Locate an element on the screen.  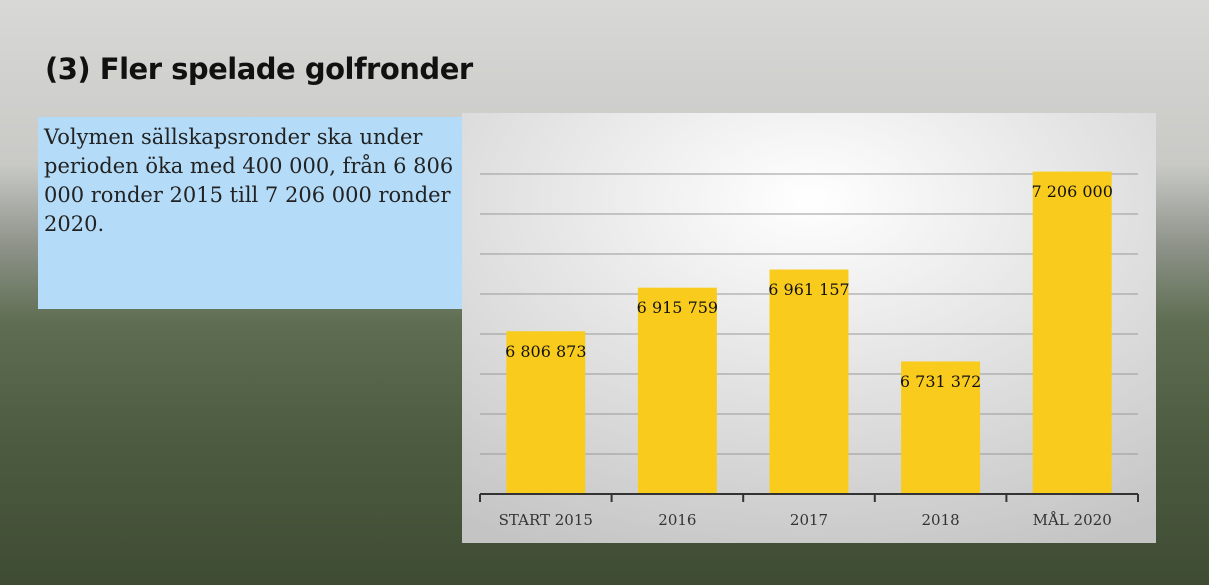
slide-title: (3) Fler spelade golfronder is located at coordinates (259, 69).